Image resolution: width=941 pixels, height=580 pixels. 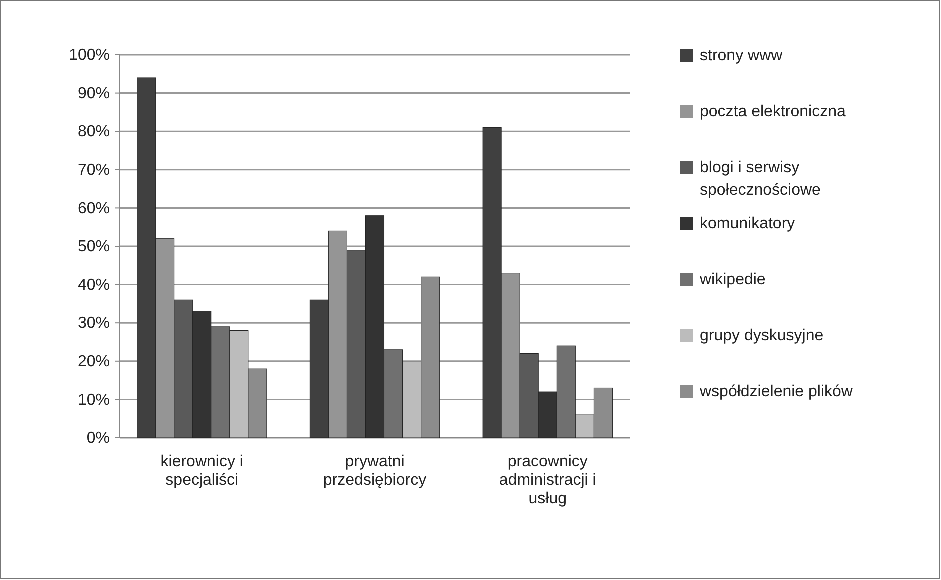 What do you see at coordinates (94, 171) in the screenshot?
I see `y-tick-label: 70%` at bounding box center [94, 171].